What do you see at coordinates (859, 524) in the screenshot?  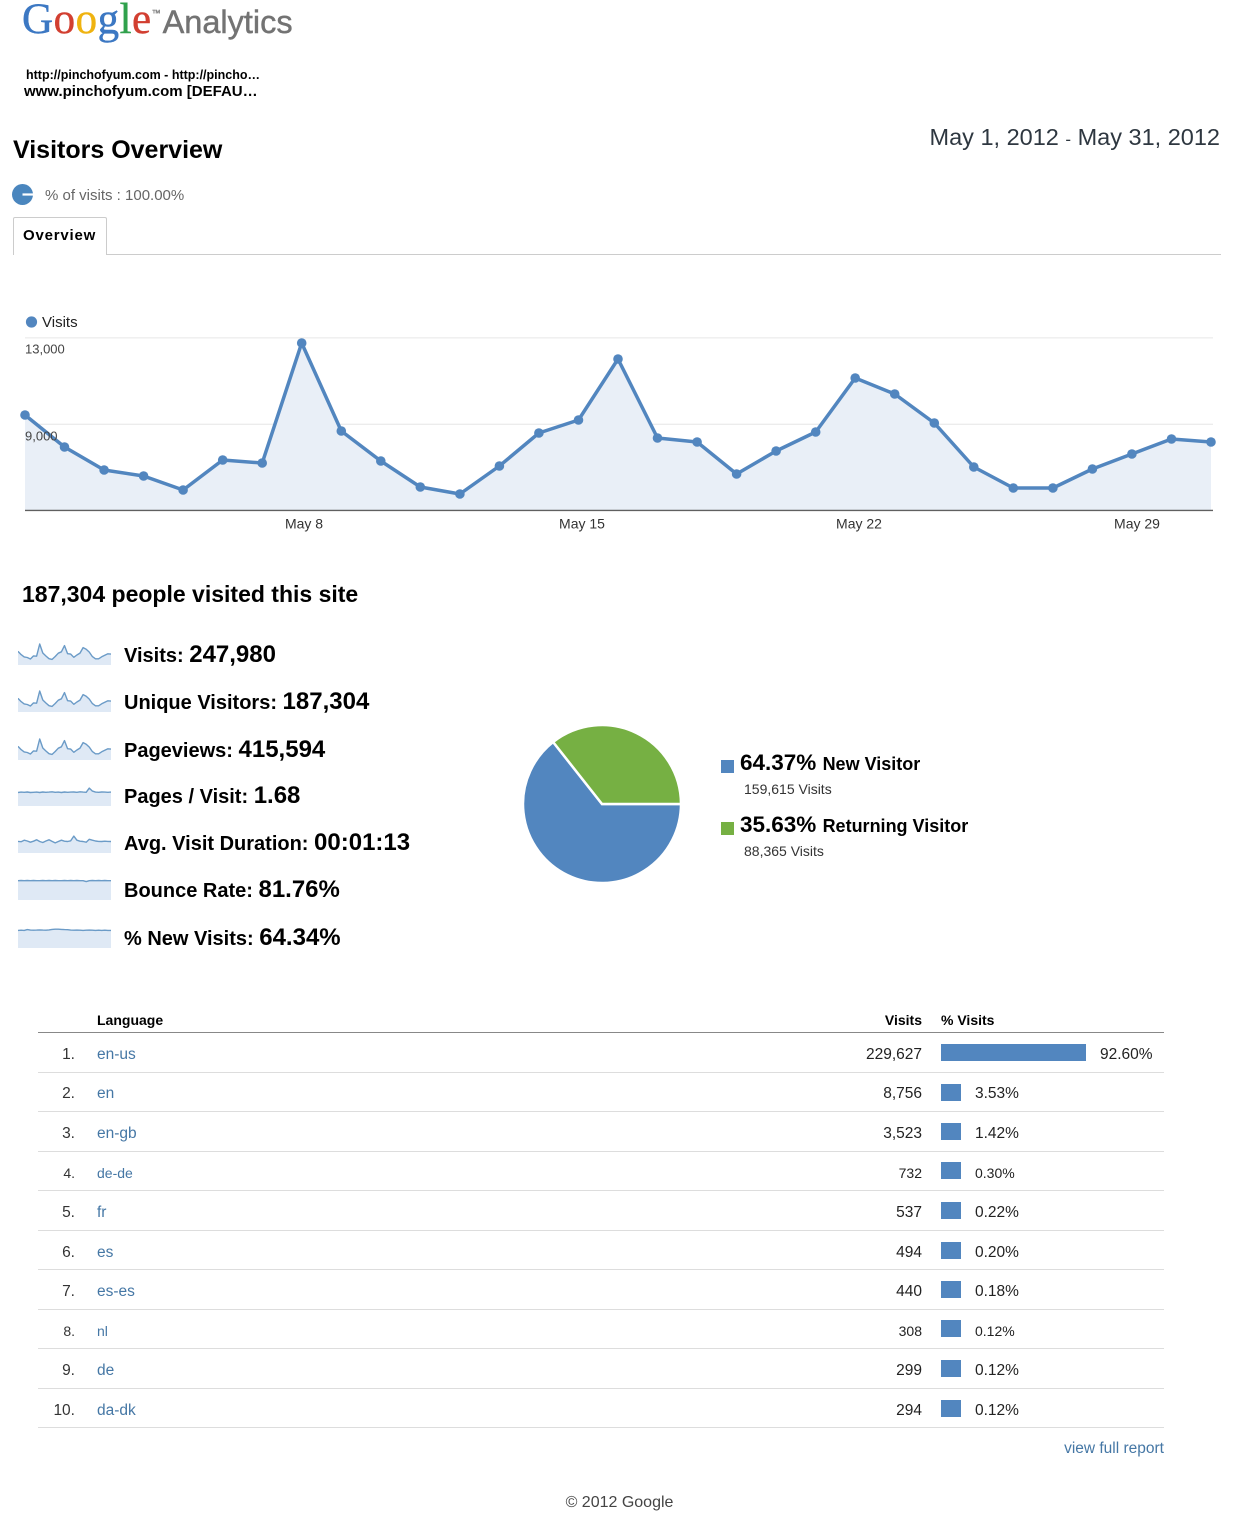 I see `svg-text: May 22` at bounding box center [859, 524].